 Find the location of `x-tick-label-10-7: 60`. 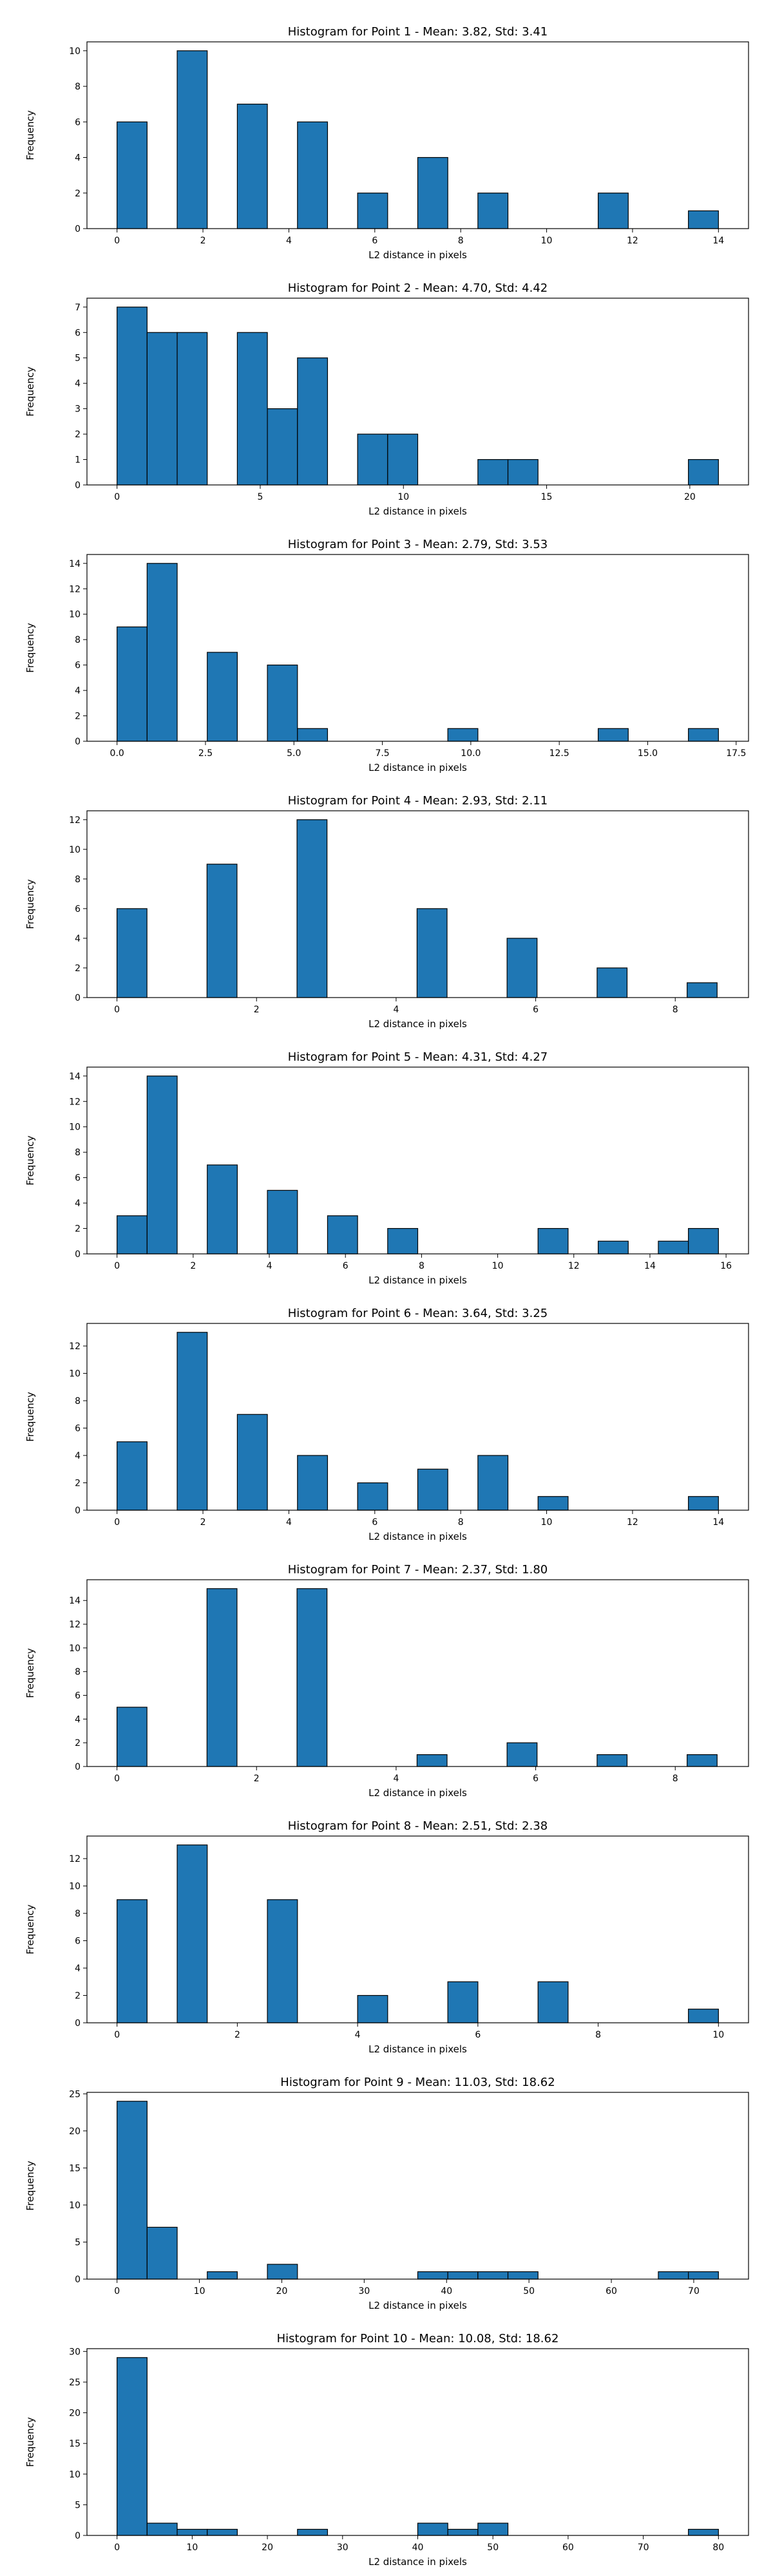

x-tick-label-10-7: 60 is located at coordinates (568, 2548).